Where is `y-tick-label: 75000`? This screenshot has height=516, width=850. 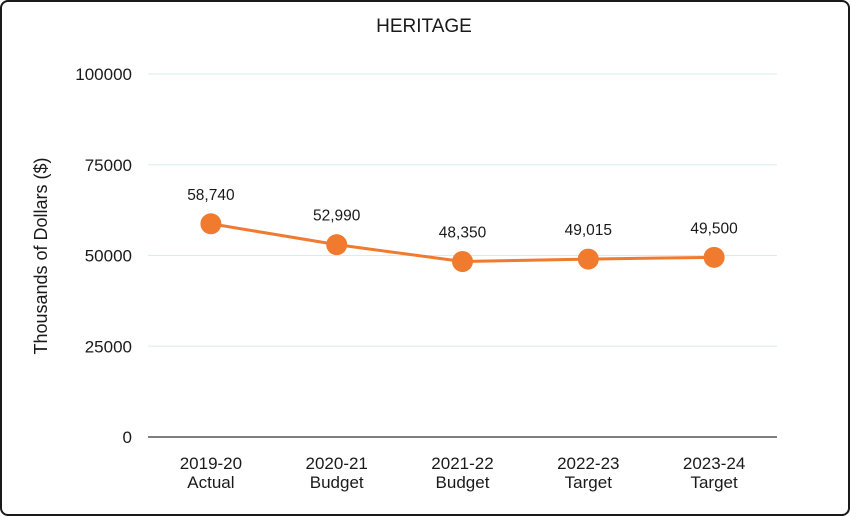 y-tick-label: 75000 is located at coordinates (108, 165).